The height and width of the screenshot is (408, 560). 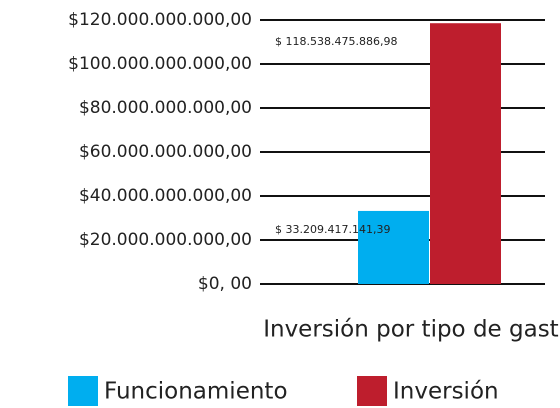 I want to click on legend-label: Inversión, so click(x=446, y=392).